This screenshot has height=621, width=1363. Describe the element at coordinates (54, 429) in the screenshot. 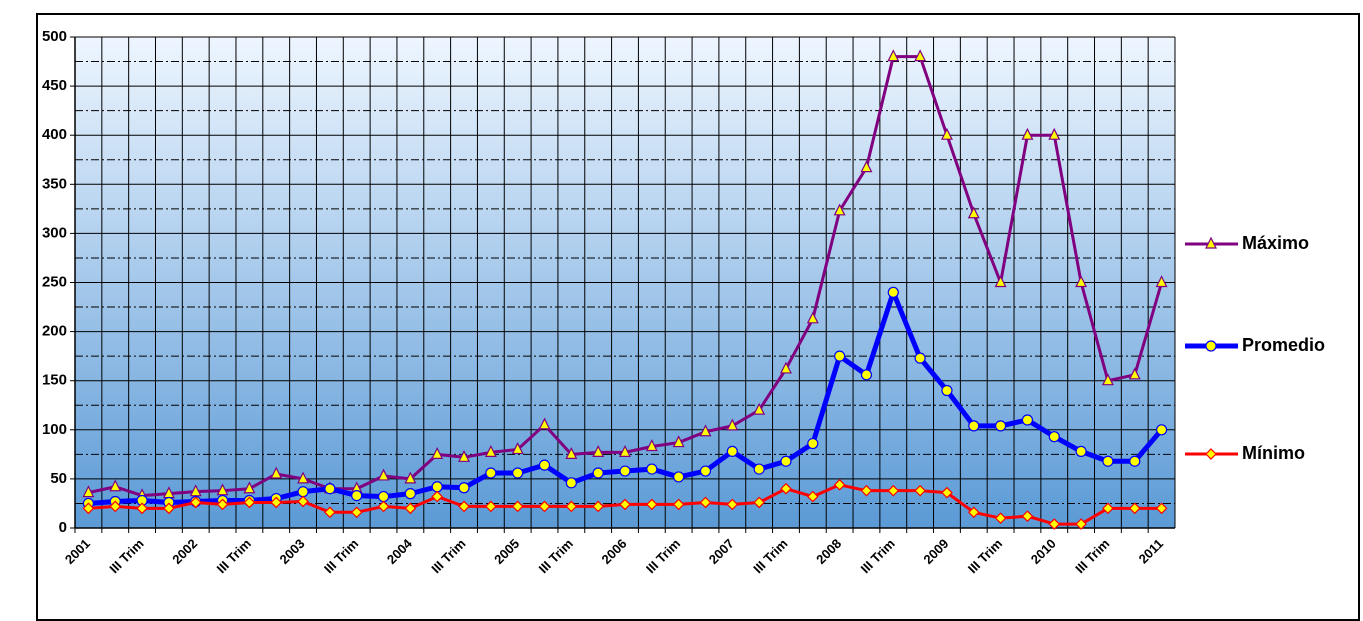

I see `y-tick-label: 100` at that location.